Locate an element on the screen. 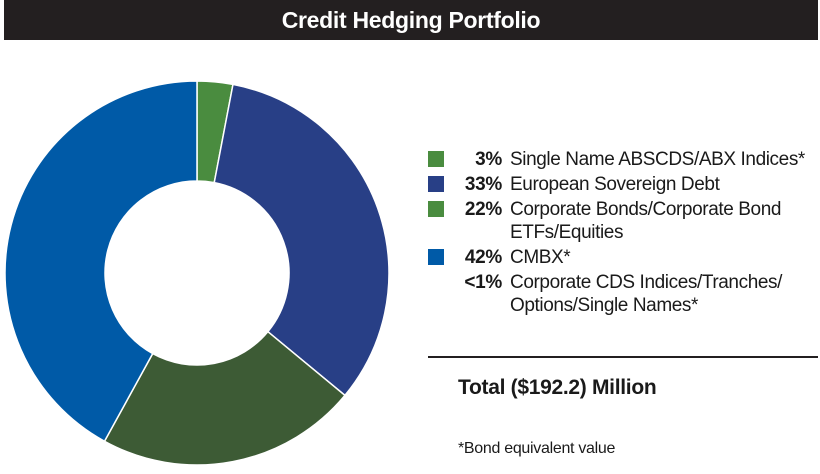 This screenshot has height=474, width=820. legend-item: 42% CMBX* is located at coordinates (624, 257).